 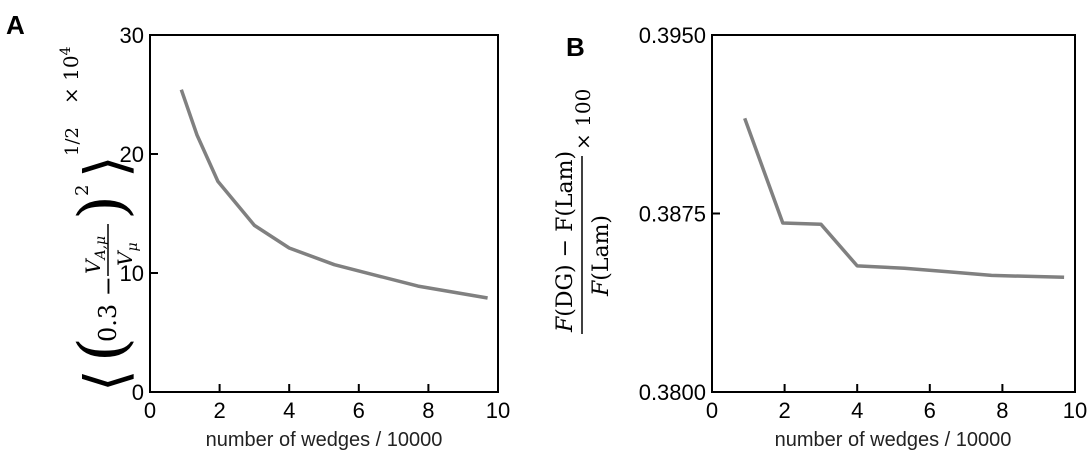 I want to click on y-tick-label: 20, so click(x=132, y=154).